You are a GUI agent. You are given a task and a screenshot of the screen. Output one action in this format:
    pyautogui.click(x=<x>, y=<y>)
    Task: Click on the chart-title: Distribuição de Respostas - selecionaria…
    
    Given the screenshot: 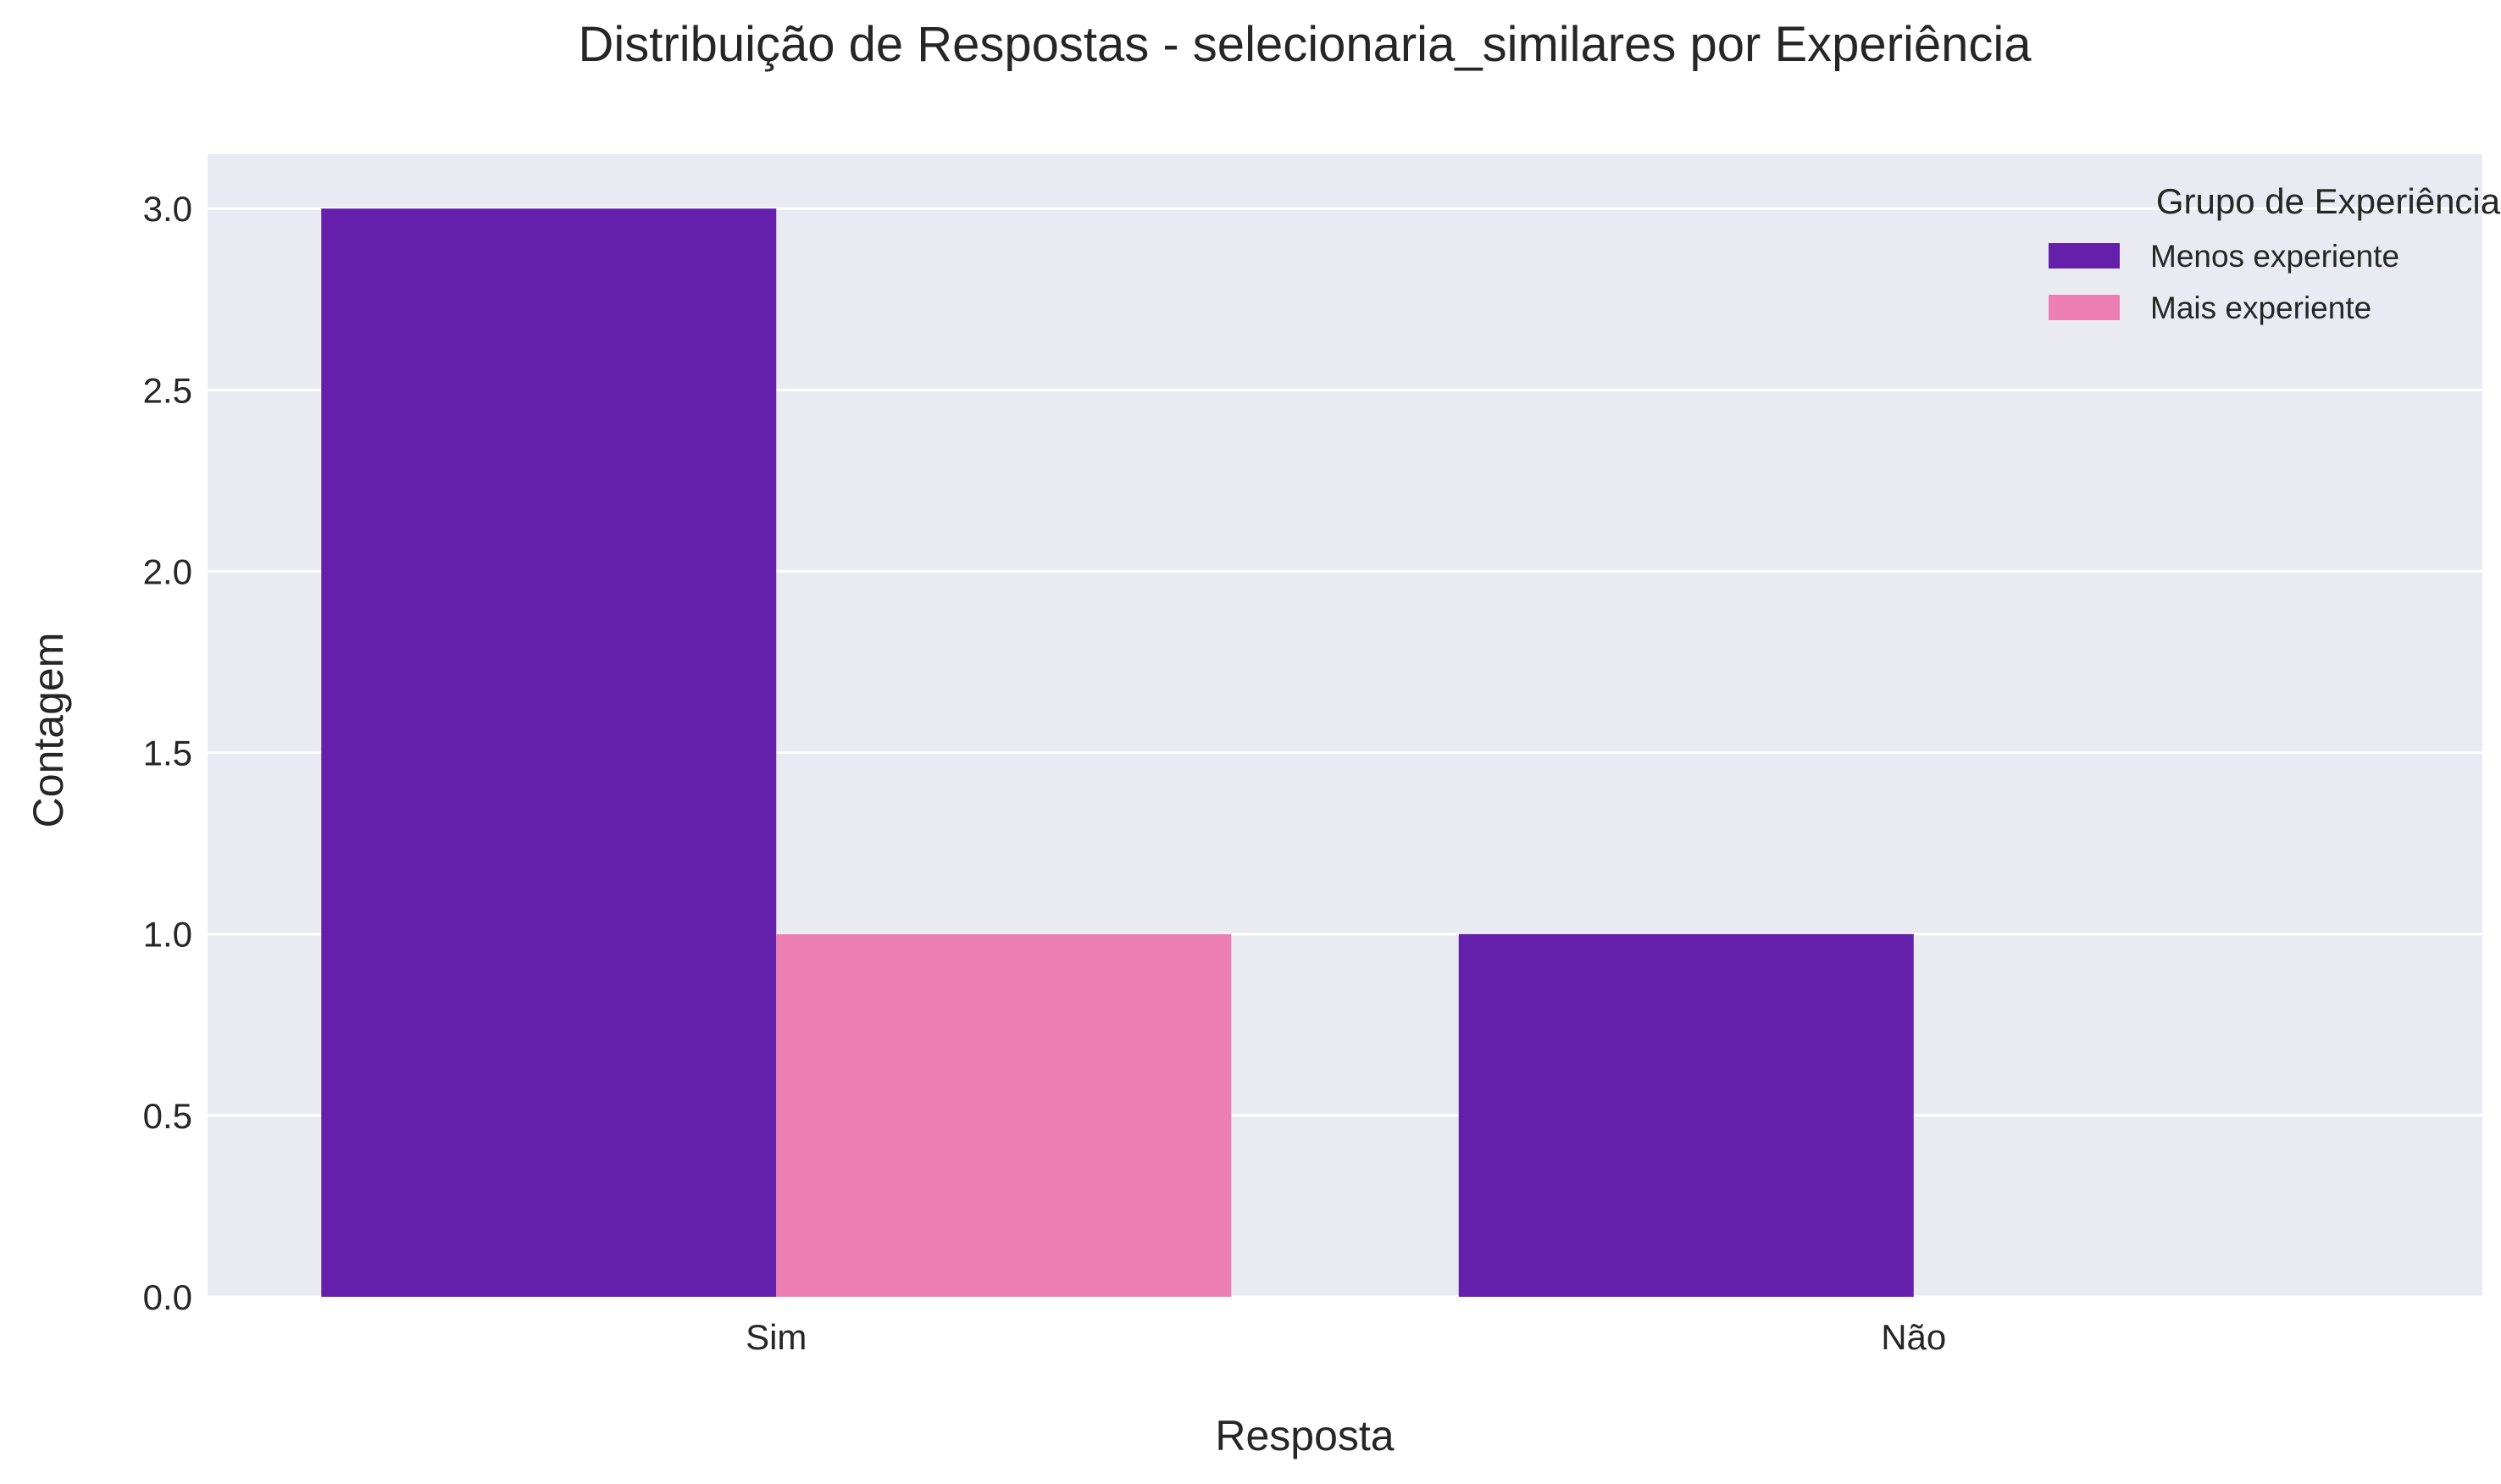 What is the action you would take?
    pyautogui.click(x=1305, y=44)
    